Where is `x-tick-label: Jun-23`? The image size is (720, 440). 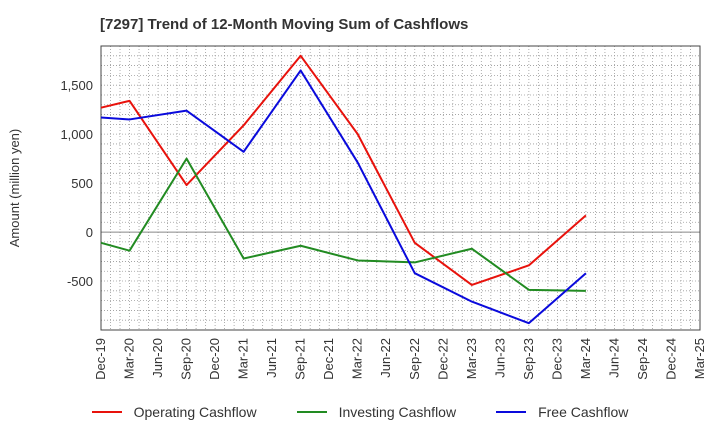
x-tick-label: Jun-23 is located at coordinates (499, 358).